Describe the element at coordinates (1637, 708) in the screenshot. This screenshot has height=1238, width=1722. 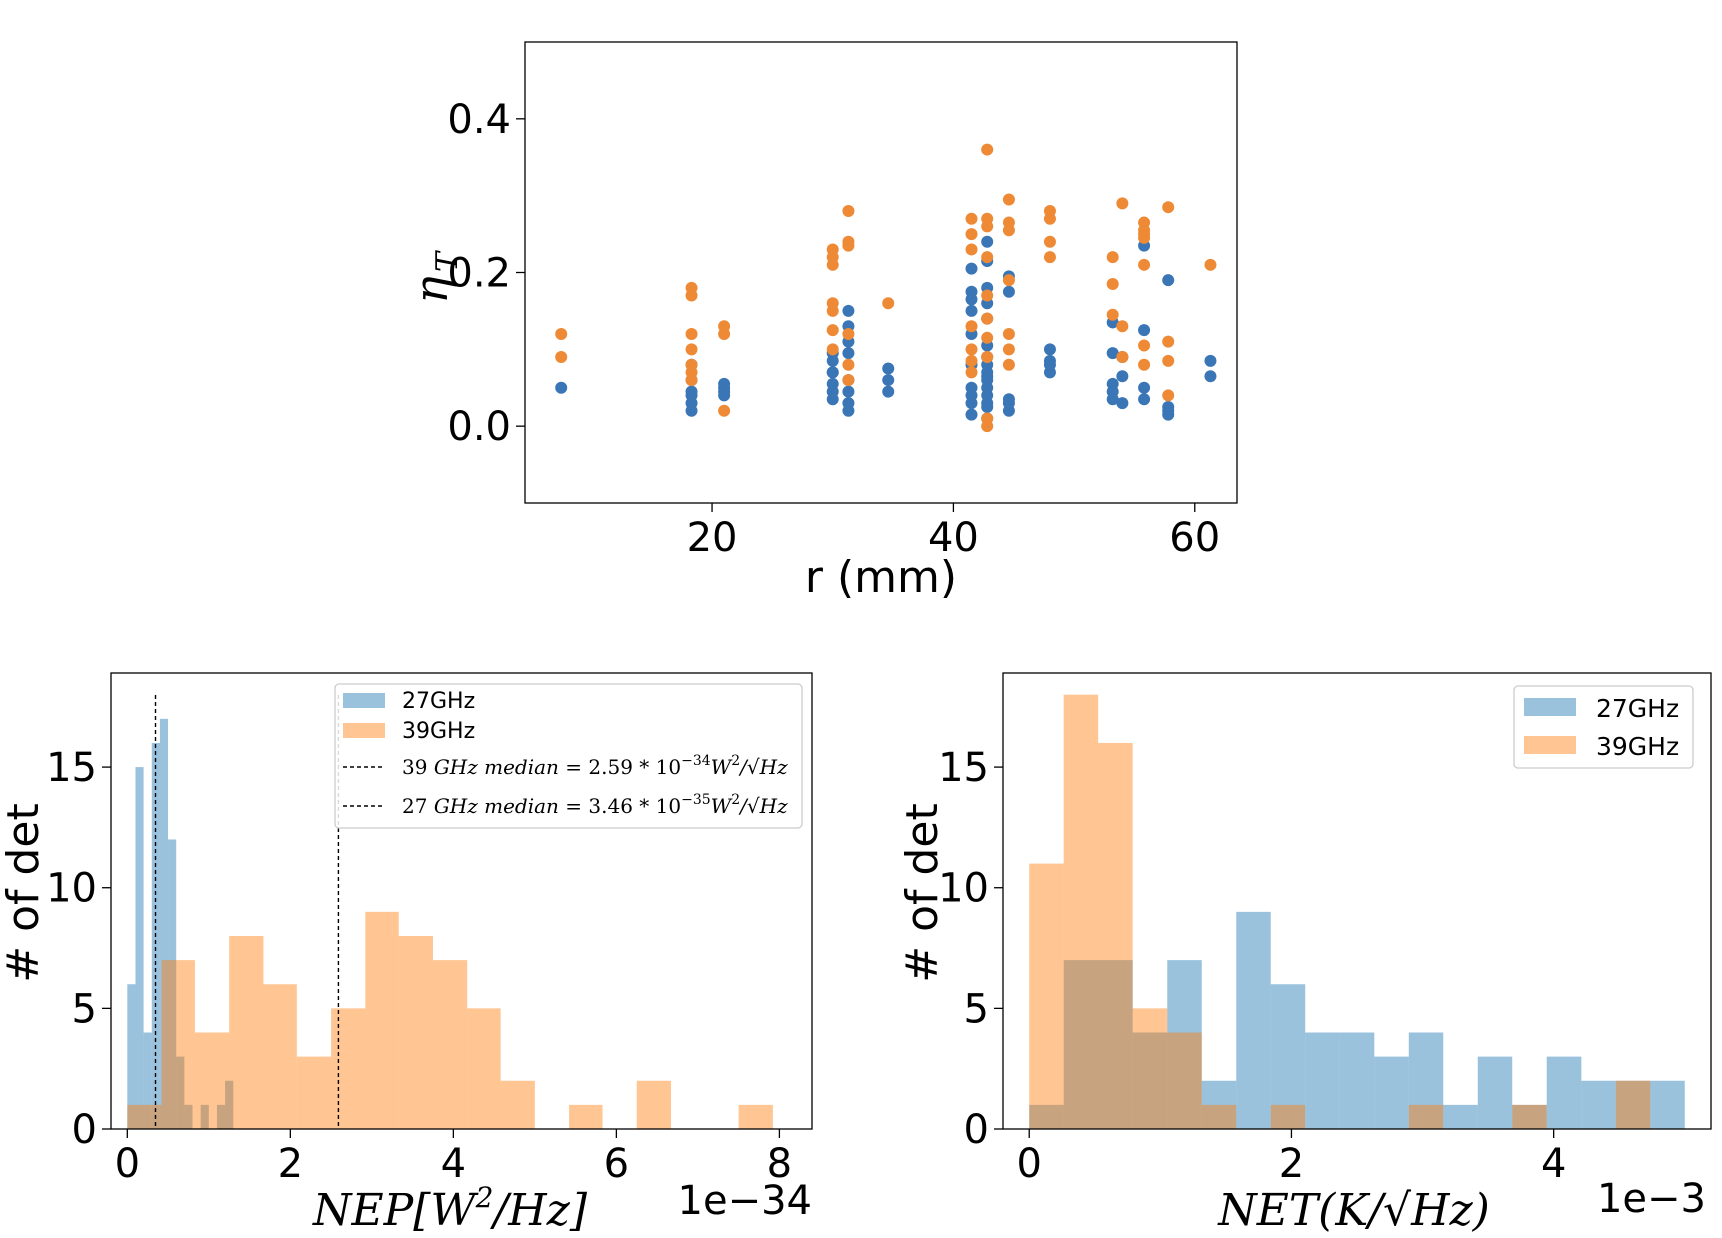
I see `net-legend-label-27: 27GHz` at that location.